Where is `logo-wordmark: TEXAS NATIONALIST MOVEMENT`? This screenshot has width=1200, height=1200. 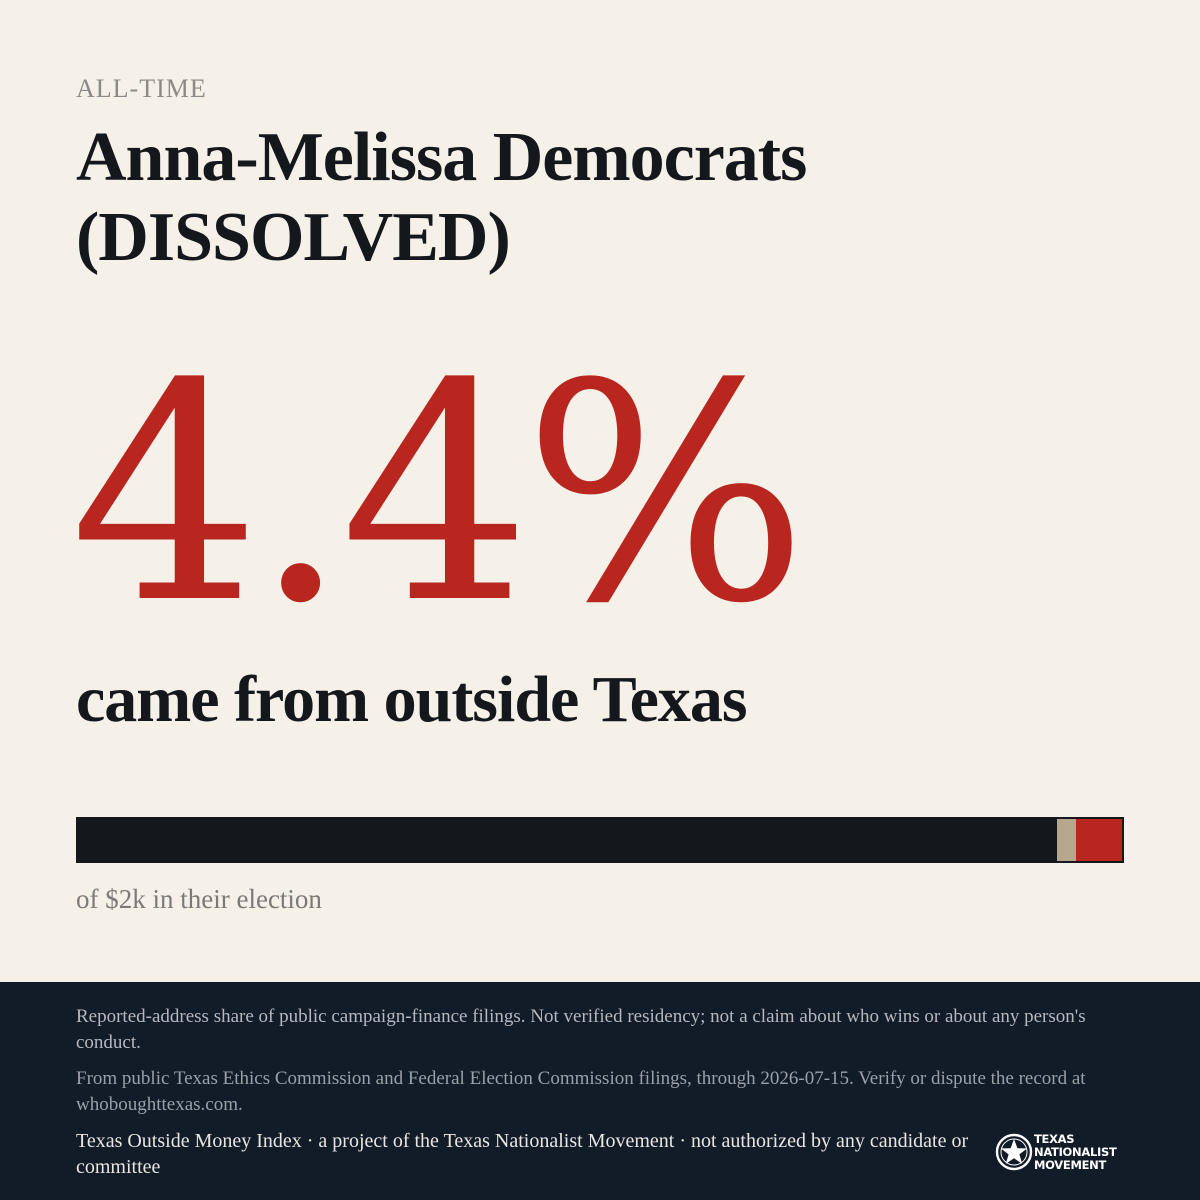
logo-wordmark: TEXAS NATIONALIST MOVEMENT is located at coordinates (1075, 1152).